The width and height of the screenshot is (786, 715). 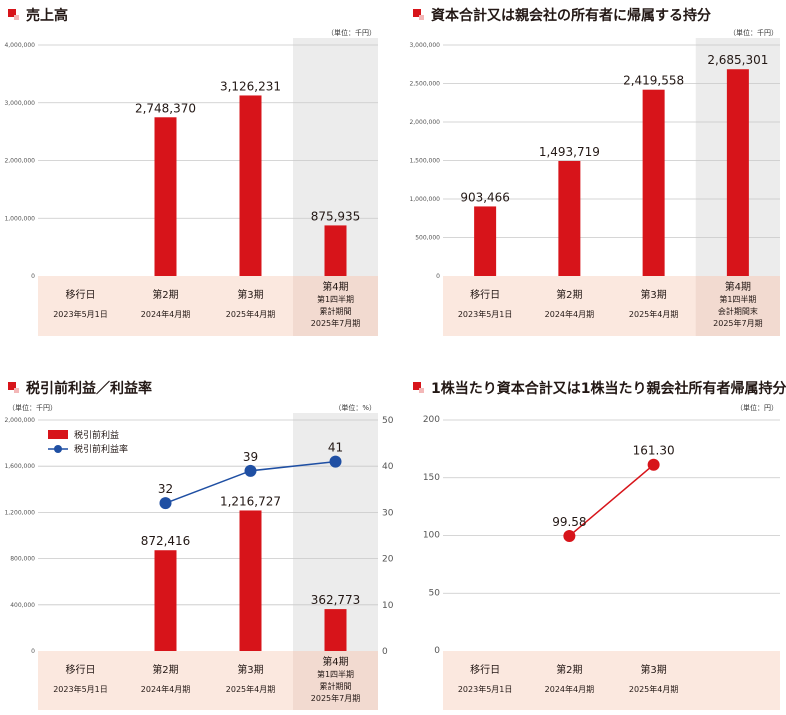 What do you see at coordinates (19, 218) in the screenshot?
I see `y-tick-label: 1,000,000` at bounding box center [19, 218].